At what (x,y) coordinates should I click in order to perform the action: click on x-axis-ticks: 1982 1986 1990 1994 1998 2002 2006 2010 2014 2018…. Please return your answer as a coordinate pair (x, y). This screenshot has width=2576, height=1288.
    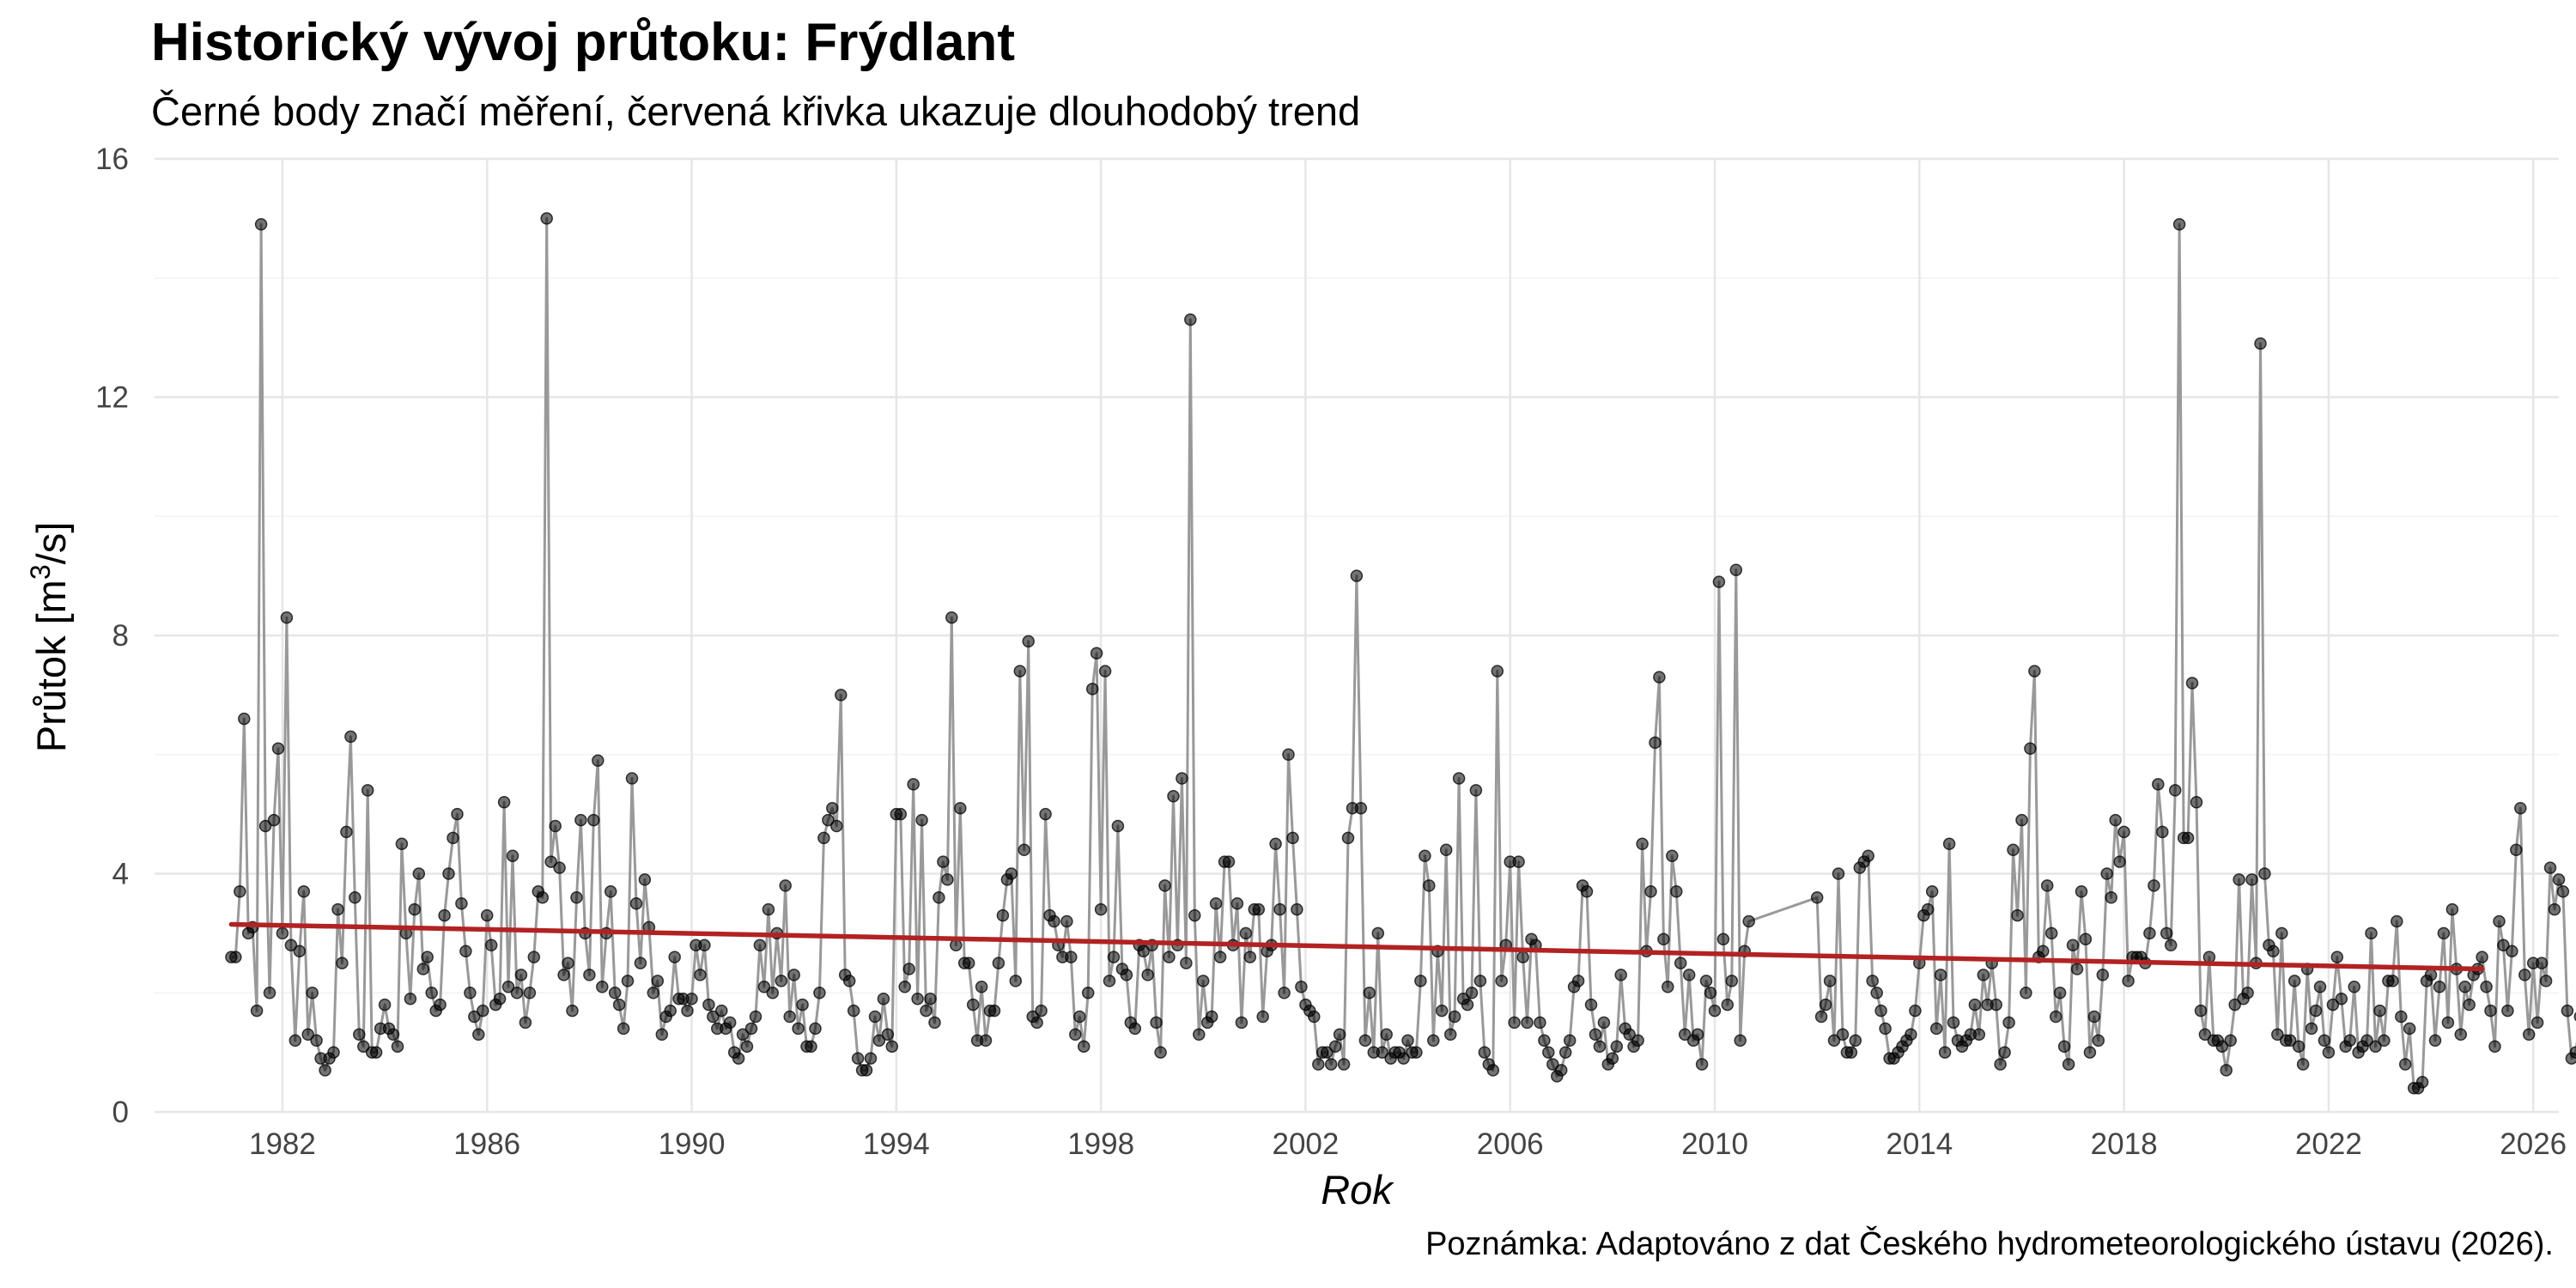
    Looking at the image, I should click on (1408, 1144).